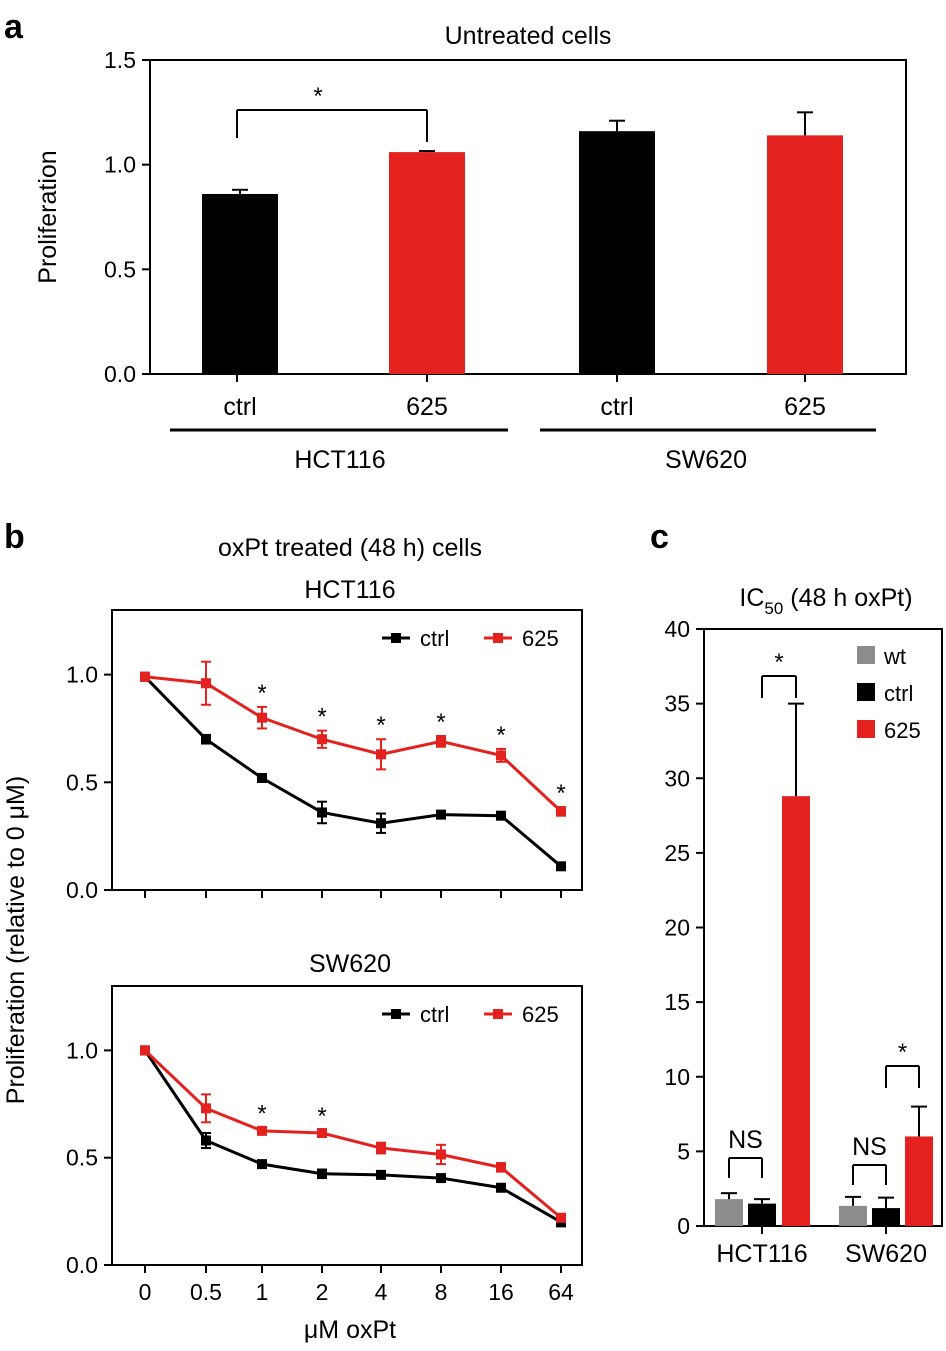 The image size is (946, 1351). Describe the element at coordinates (729, 1212) in the screenshot. I see `bar-HCT116-wt` at that location.